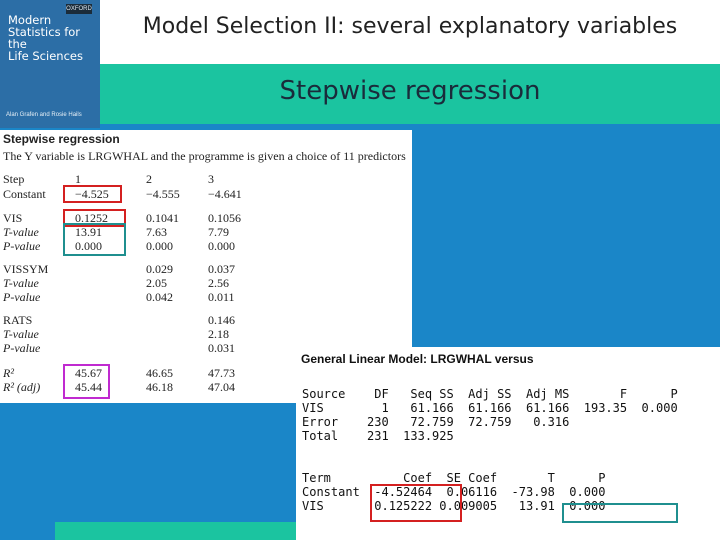 This screenshot has height=540, width=720. I want to click on footer-band, so click(177, 531).